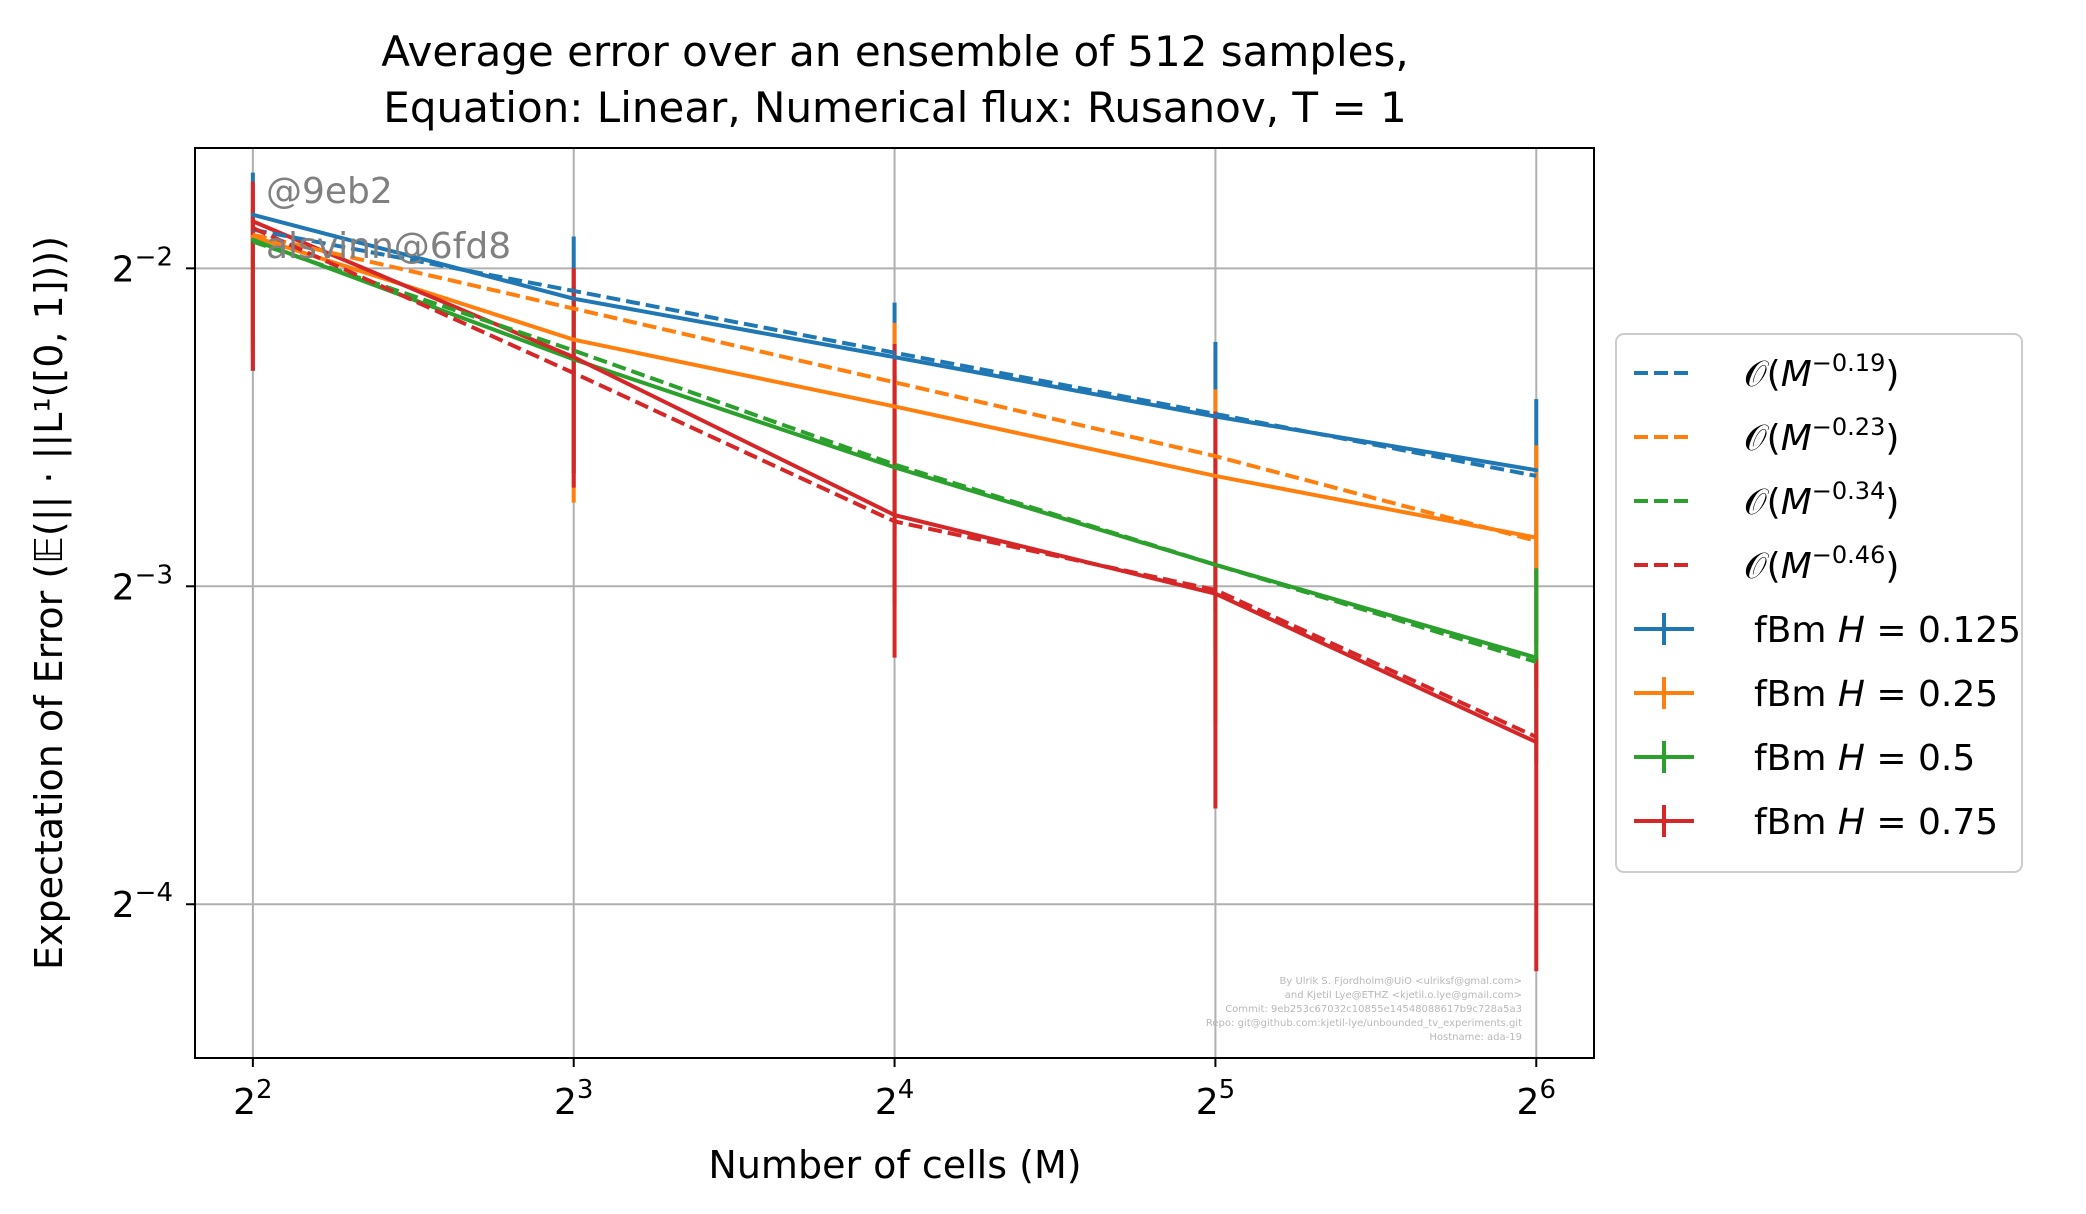  What do you see at coordinates (1547, 1090) in the screenshot?
I see `x-tick-label-4-exponent: 6` at bounding box center [1547, 1090].